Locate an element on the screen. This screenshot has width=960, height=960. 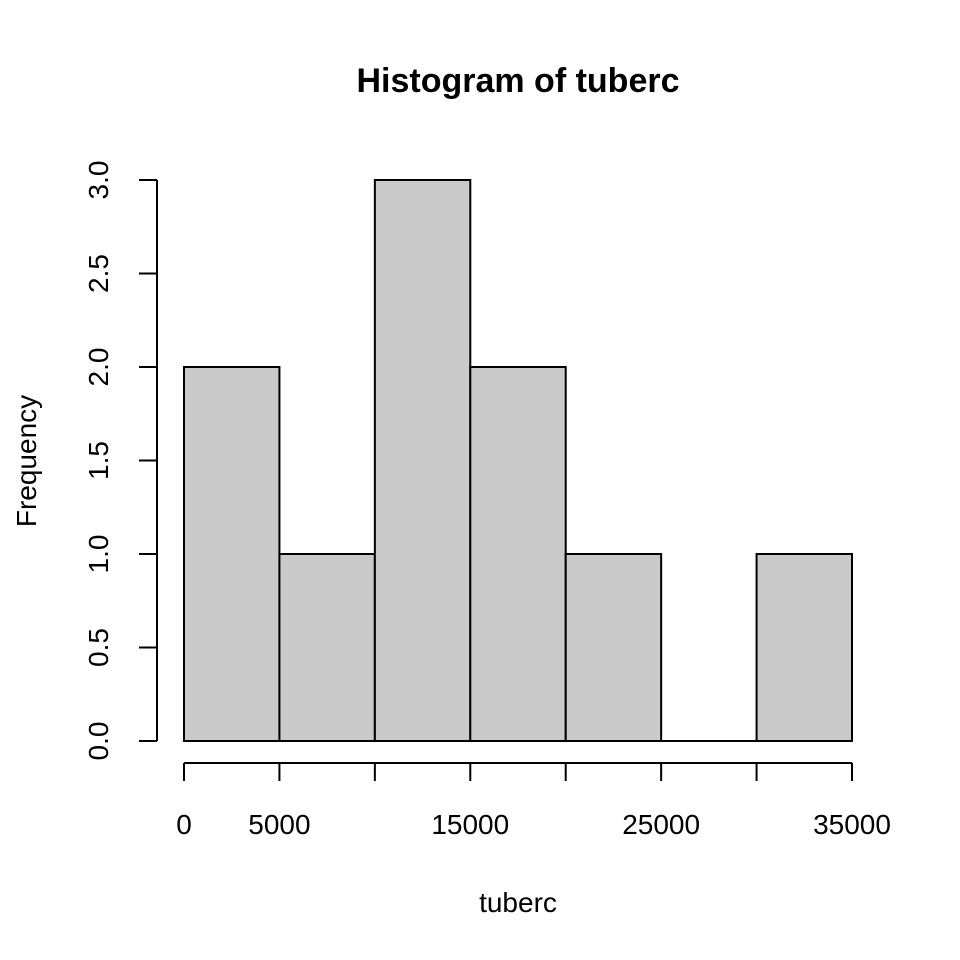
y-tick-label: 0.5 is located at coordinates (98, 647).